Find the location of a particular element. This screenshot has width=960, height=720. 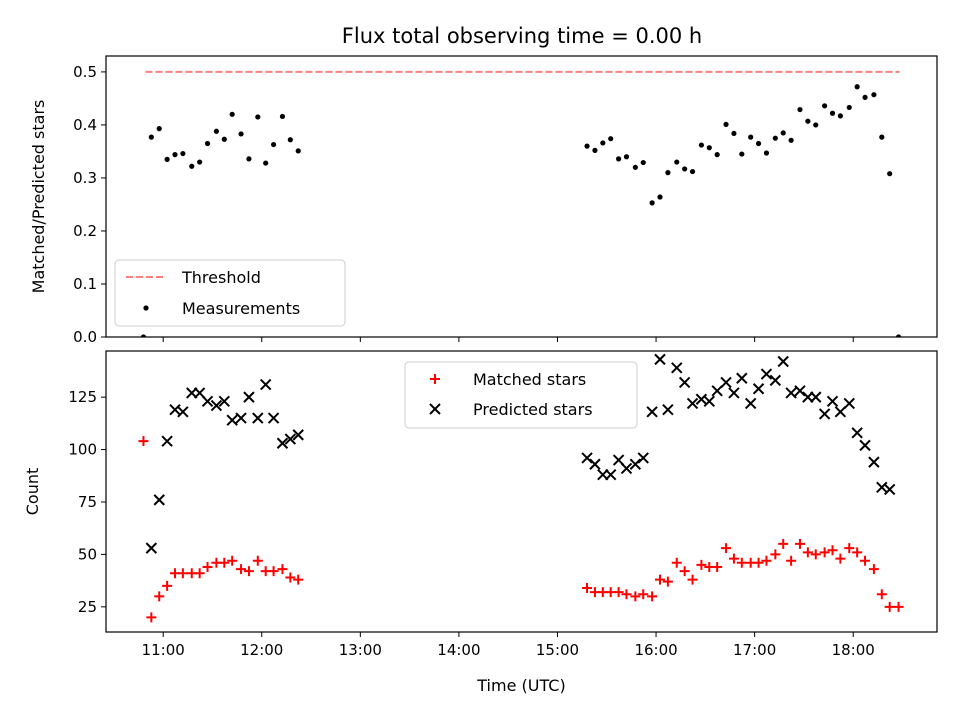

y-tick-label: 0.0 is located at coordinates (85, 337).